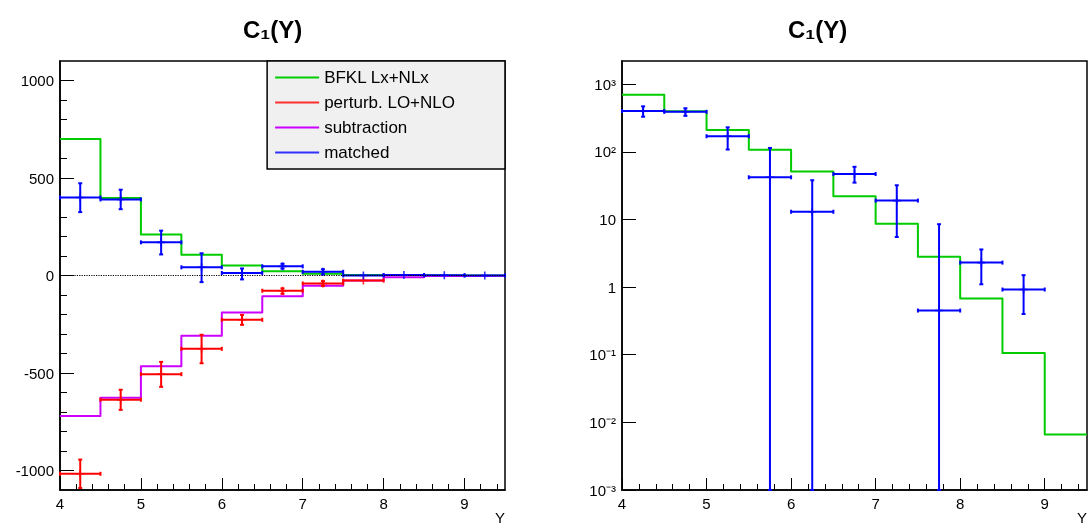 This screenshot has height=527, width=1090. What do you see at coordinates (602, 355) in the screenshot?
I see `y-tick-label: 10⁻¹` at bounding box center [602, 355].